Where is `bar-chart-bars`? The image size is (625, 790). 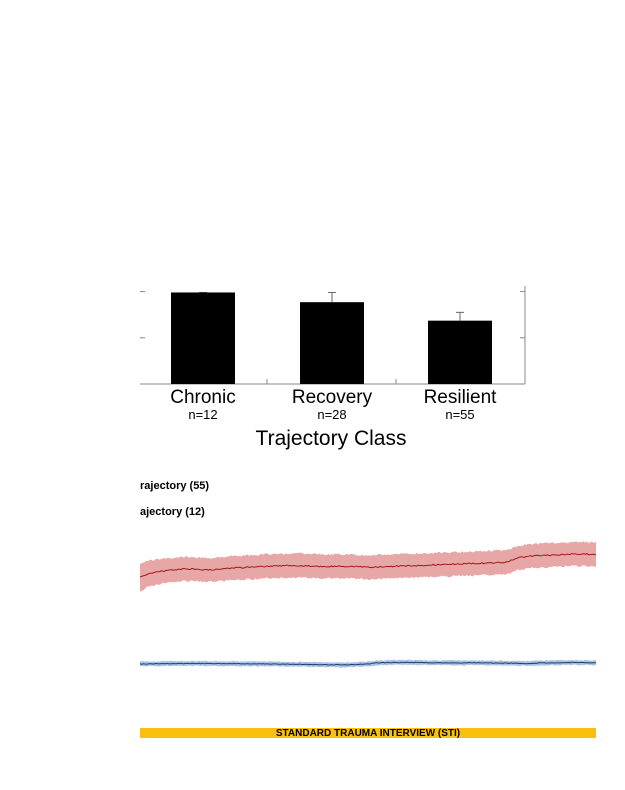 bar-chart-bars is located at coordinates (331, 337).